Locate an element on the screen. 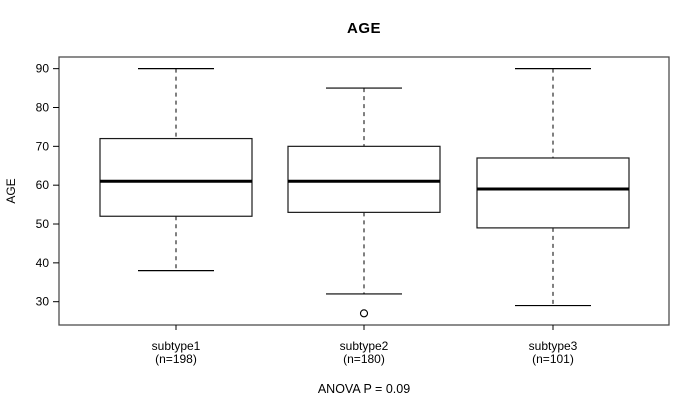 This screenshot has height=400, width=700. group-label: subtype1 is located at coordinates (176, 346).